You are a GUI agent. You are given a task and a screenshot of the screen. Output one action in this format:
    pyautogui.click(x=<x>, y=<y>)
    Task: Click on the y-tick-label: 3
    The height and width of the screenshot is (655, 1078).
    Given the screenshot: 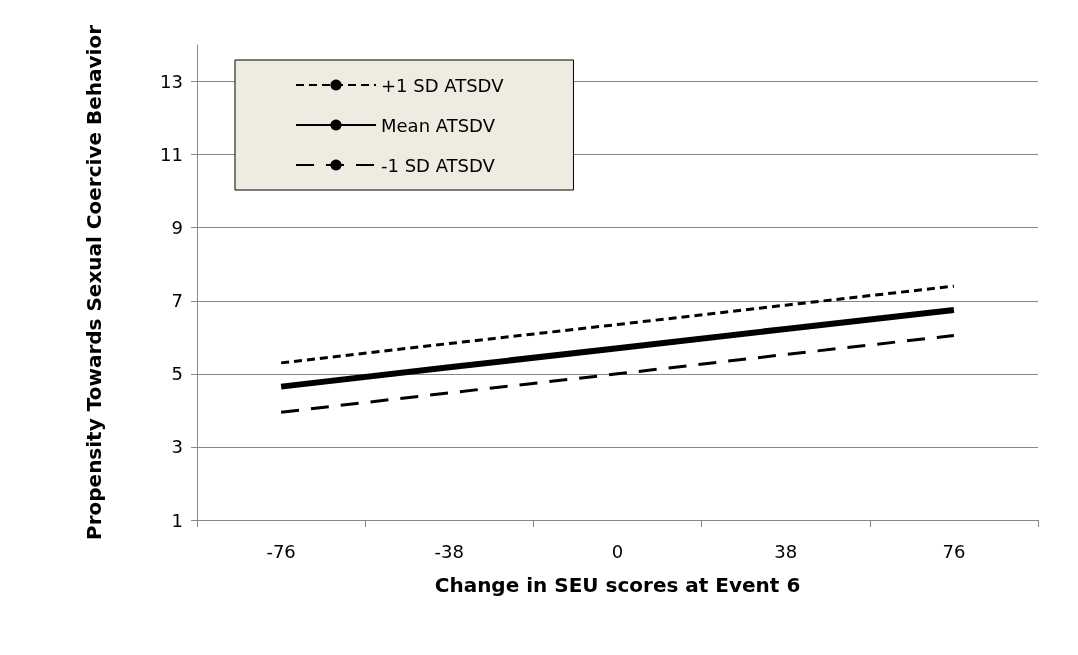 What is the action you would take?
    pyautogui.click(x=177, y=447)
    